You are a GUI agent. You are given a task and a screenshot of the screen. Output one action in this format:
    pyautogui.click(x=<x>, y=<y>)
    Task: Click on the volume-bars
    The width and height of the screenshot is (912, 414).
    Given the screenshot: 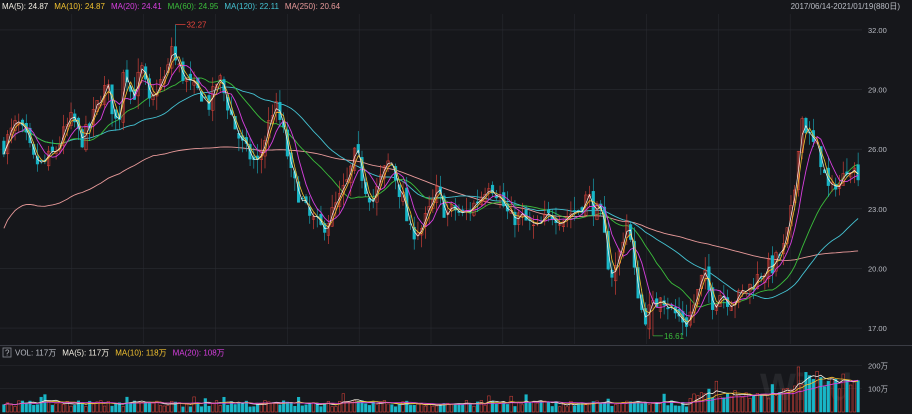 What is the action you would take?
    pyautogui.click(x=431, y=389)
    